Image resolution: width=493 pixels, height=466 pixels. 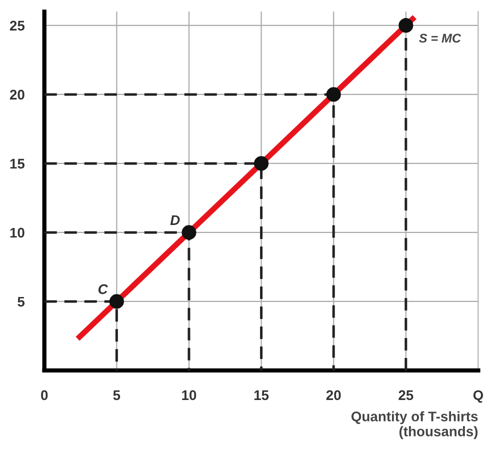 What do you see at coordinates (414, 425) in the screenshot?
I see `x-axis-title: Quantity of T-shirts (thousands)` at bounding box center [414, 425].